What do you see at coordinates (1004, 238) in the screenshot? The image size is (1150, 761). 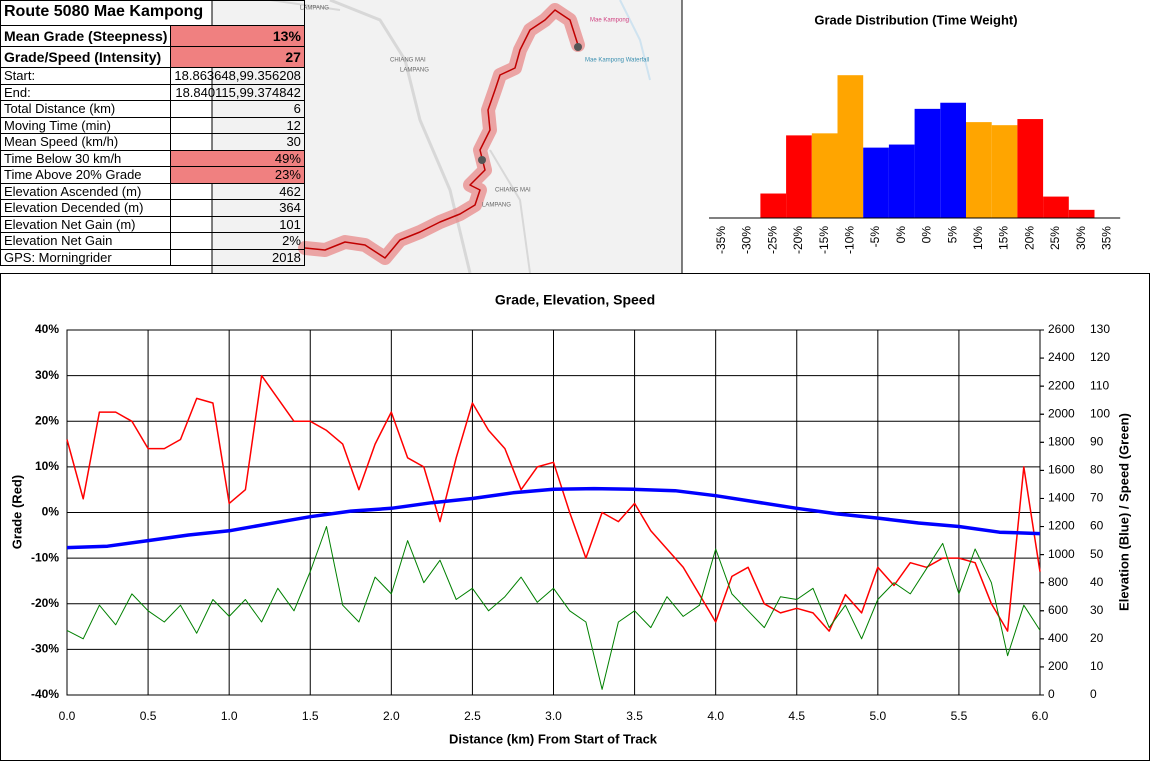 I see `x-tick-label: 15%` at bounding box center [1004, 238].